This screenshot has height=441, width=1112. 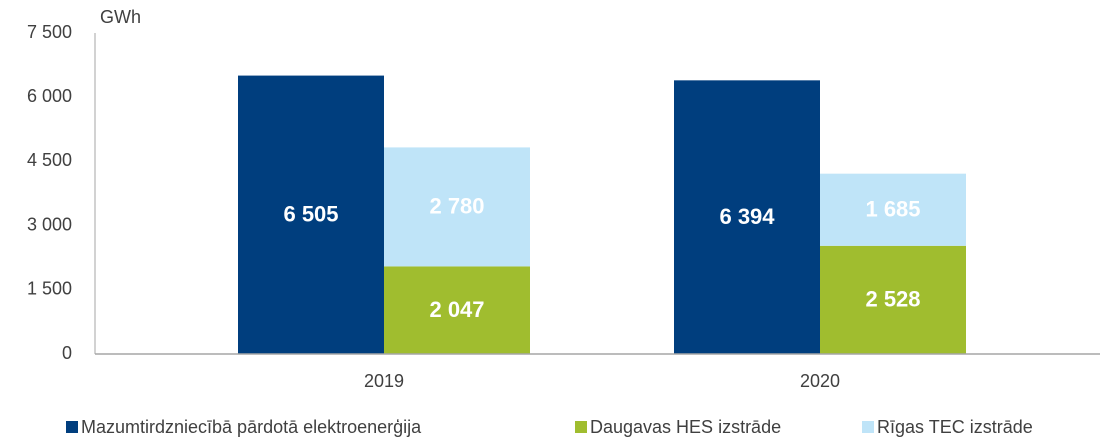 I want to click on x-tick-label: 2020, so click(x=820, y=381).